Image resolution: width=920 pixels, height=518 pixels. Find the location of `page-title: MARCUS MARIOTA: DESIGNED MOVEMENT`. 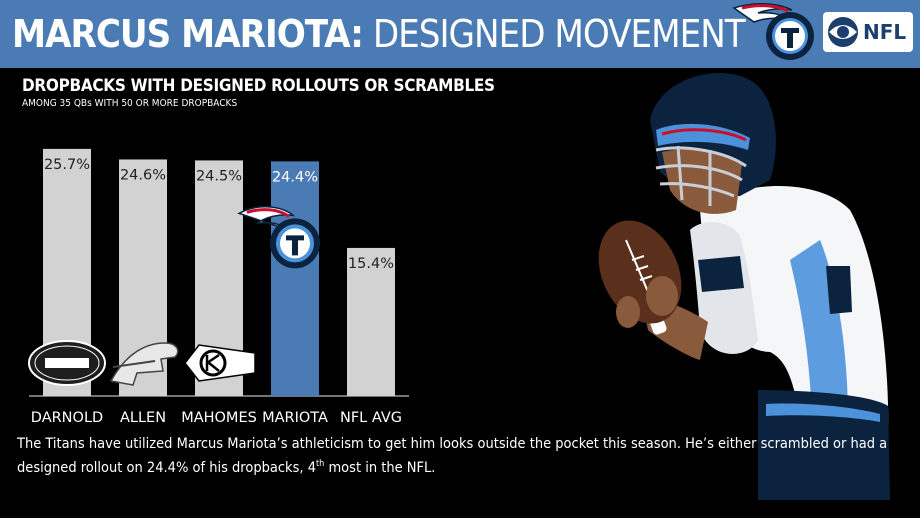

page-title: MARCUS MARIOTA: DESIGNED MOVEMENT is located at coordinates (379, 34).